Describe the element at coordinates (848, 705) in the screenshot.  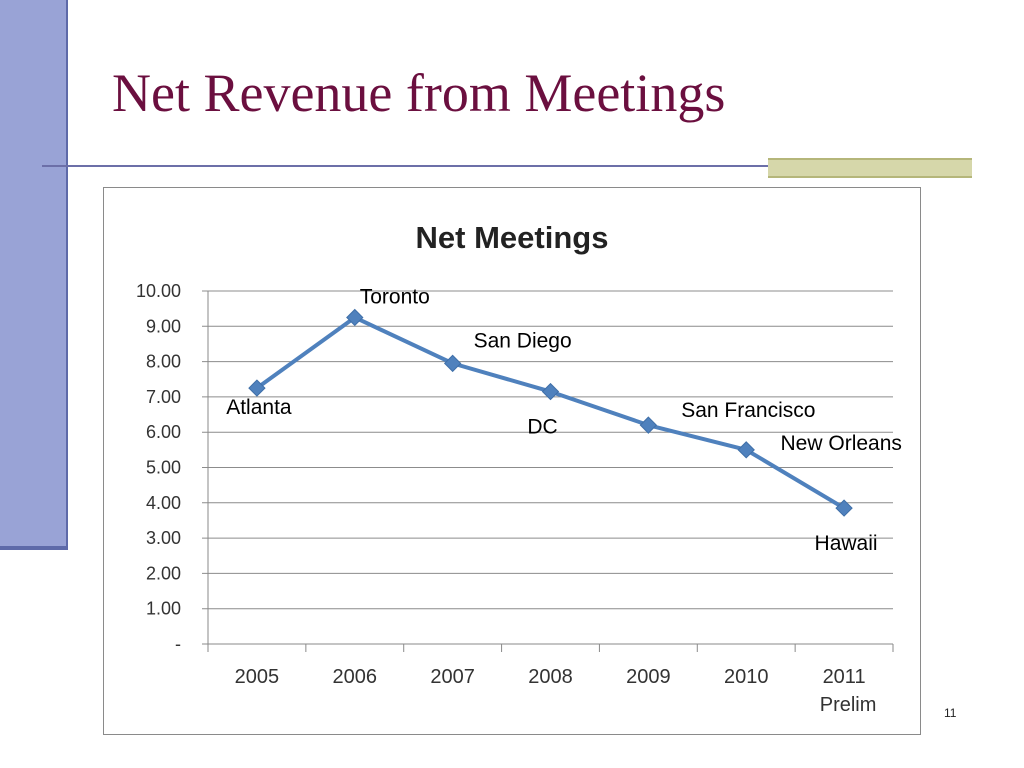
I see `x-tick-sublabel: Prelim` at that location.